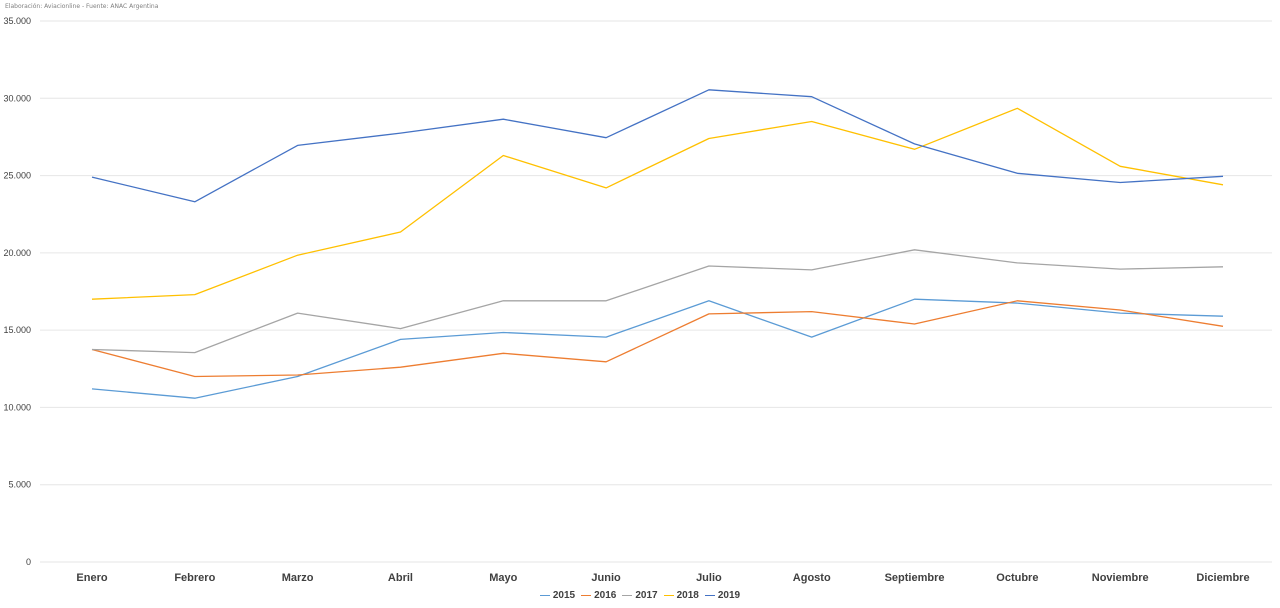  Describe the element at coordinates (812, 578) in the screenshot. I see `x-tick-label: Agosto` at that location.